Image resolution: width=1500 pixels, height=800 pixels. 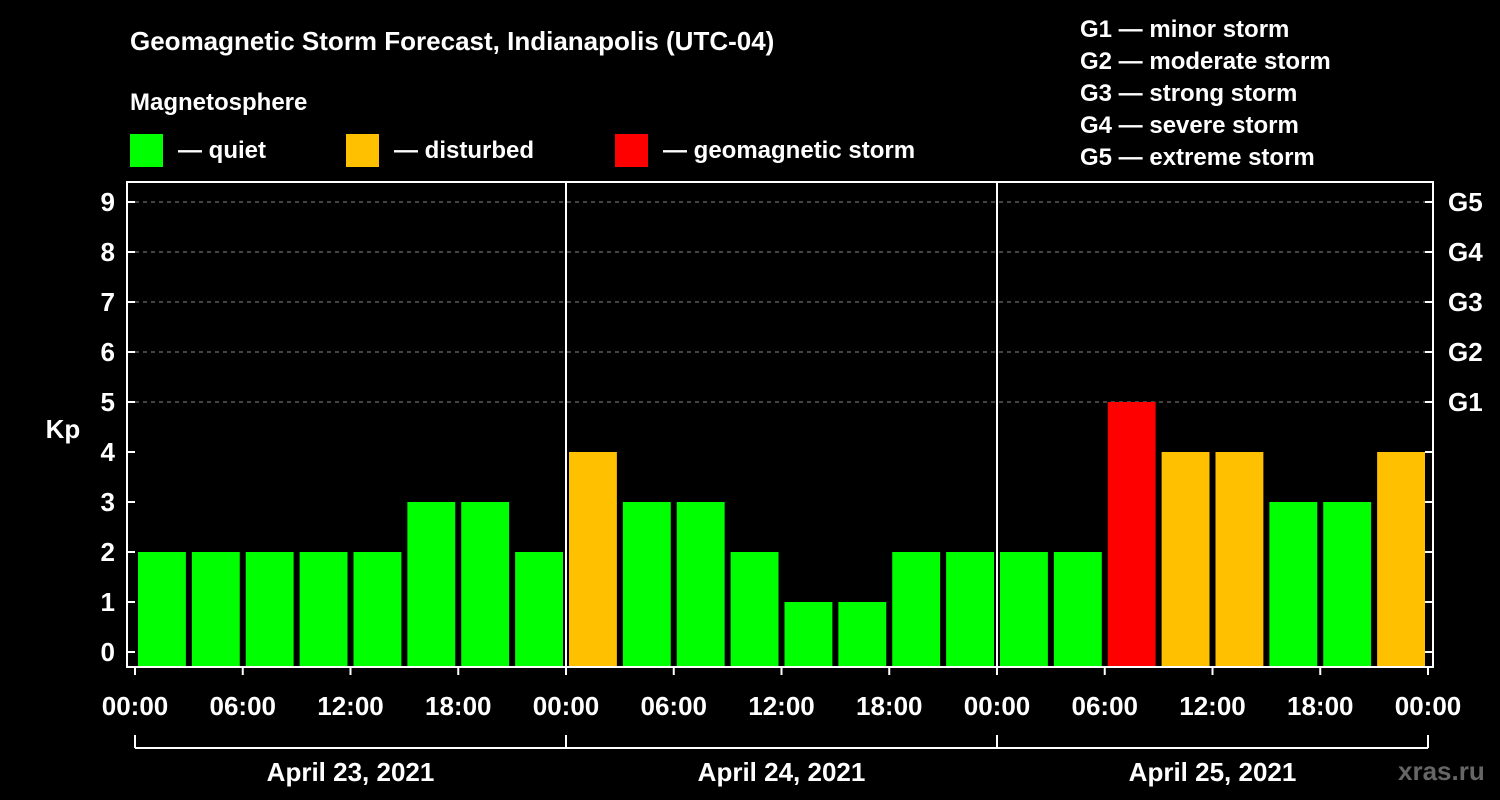 I want to click on xtick-label-12: 00:00, so click(x=1428, y=706).